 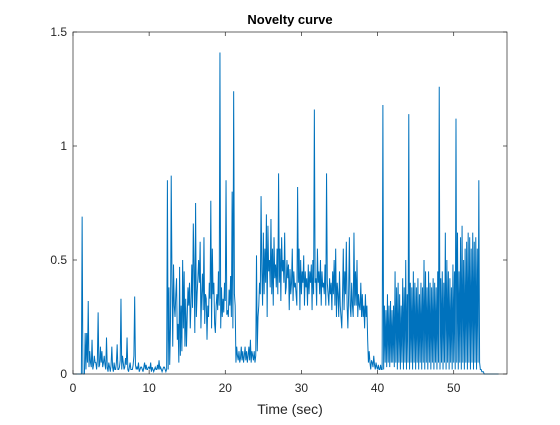 What do you see at coordinates (63, 146) in the screenshot?
I see `y-tick-label: 1` at bounding box center [63, 146].